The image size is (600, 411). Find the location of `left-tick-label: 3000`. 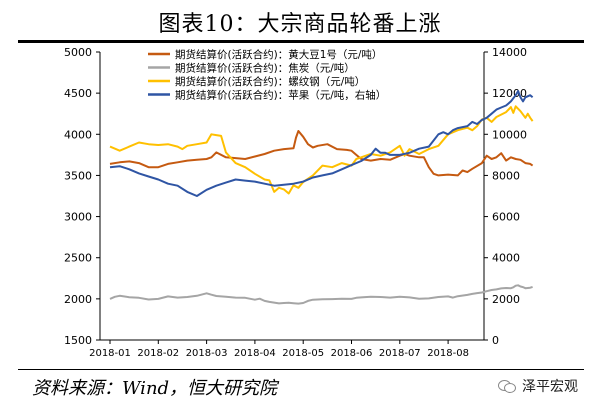

left-tick-label: 3000 is located at coordinates (78, 217).